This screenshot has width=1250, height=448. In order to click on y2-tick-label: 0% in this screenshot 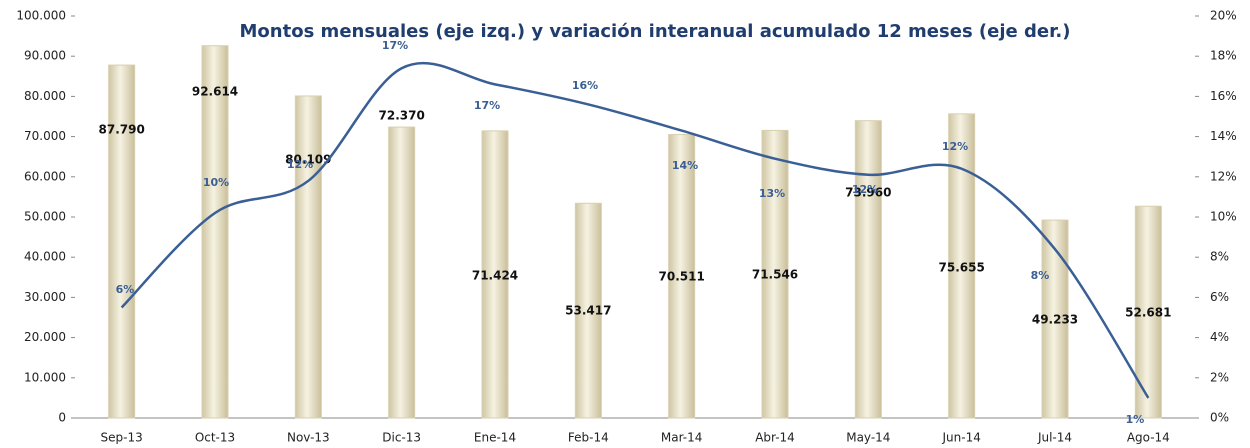, I will do `click(1219, 418)`.